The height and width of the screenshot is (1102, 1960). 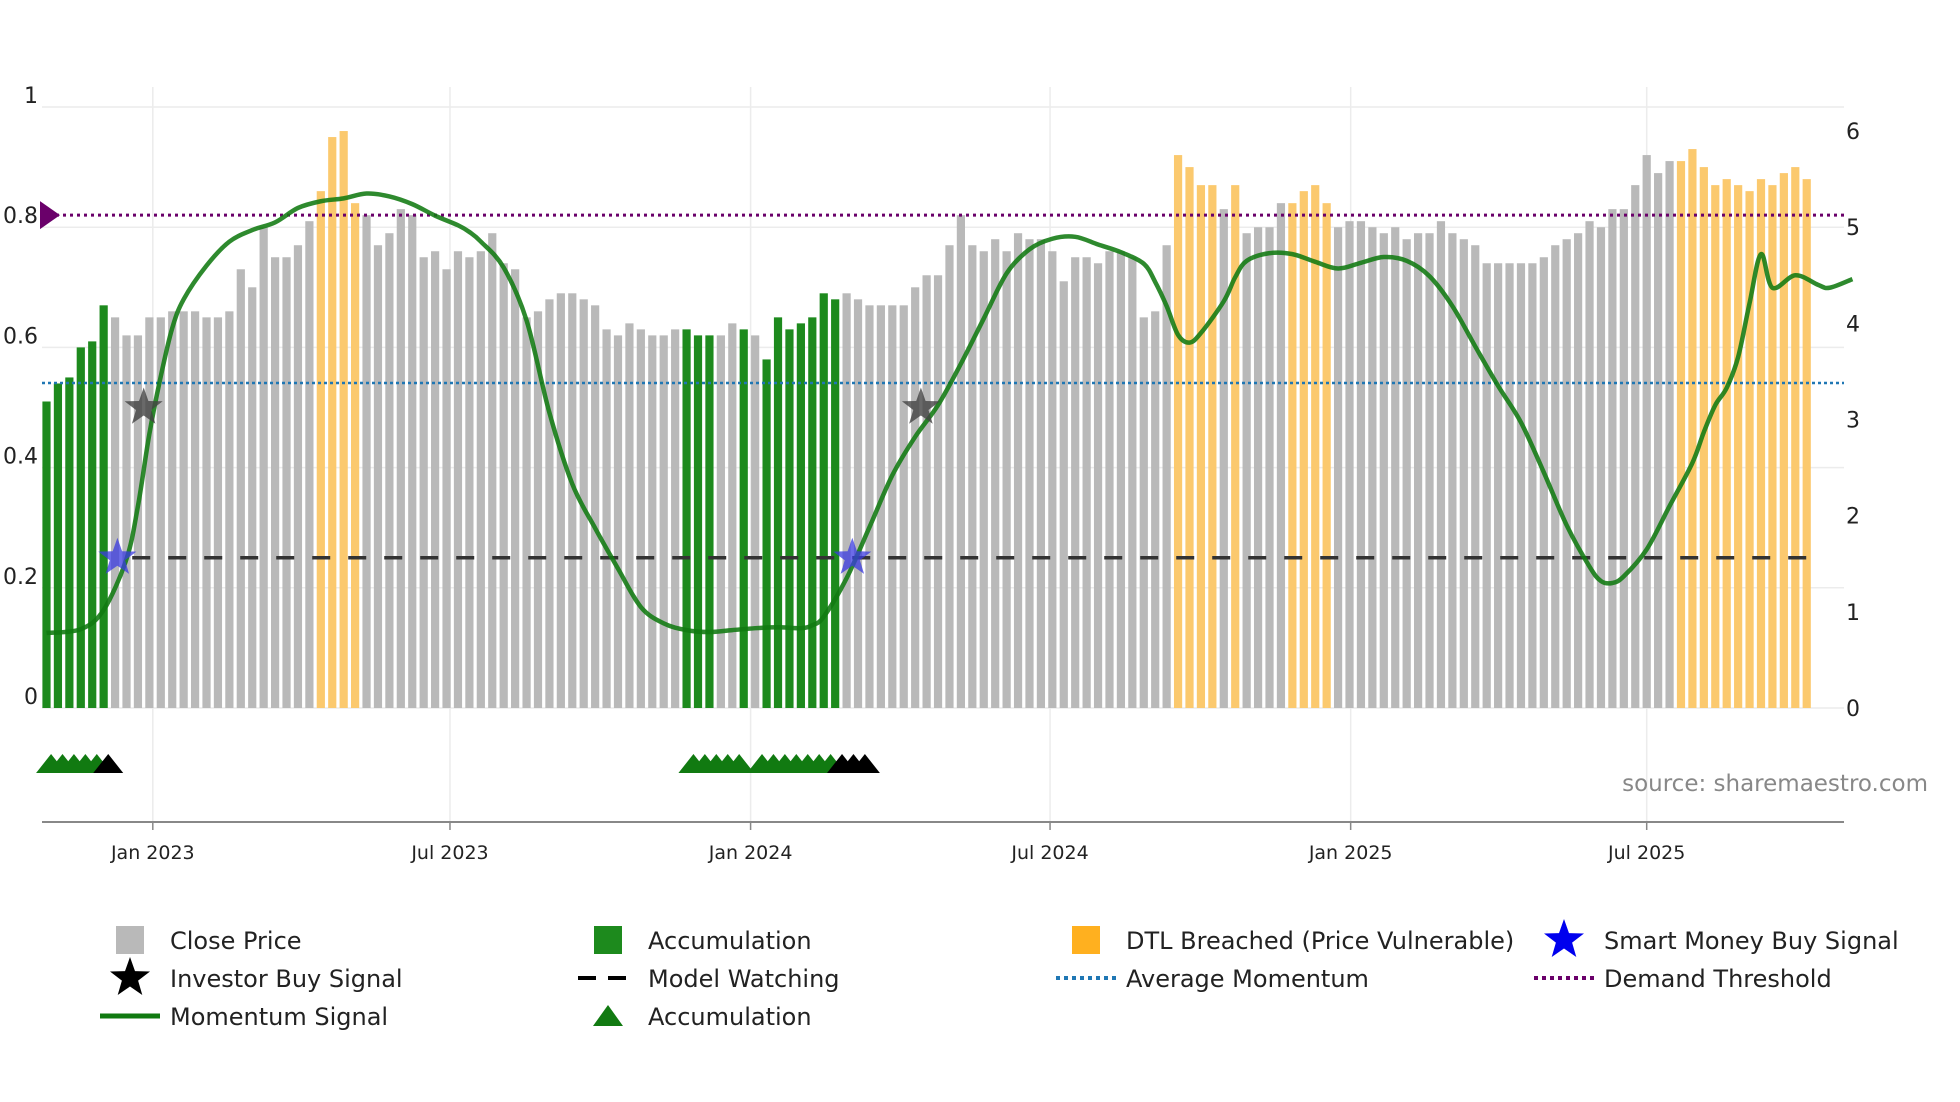 What do you see at coordinates (730, 941) in the screenshot?
I see `legend-label: Accumulation` at bounding box center [730, 941].